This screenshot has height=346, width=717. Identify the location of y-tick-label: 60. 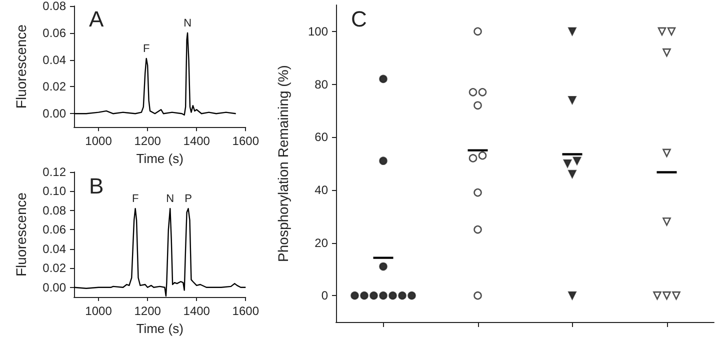
(321, 137).